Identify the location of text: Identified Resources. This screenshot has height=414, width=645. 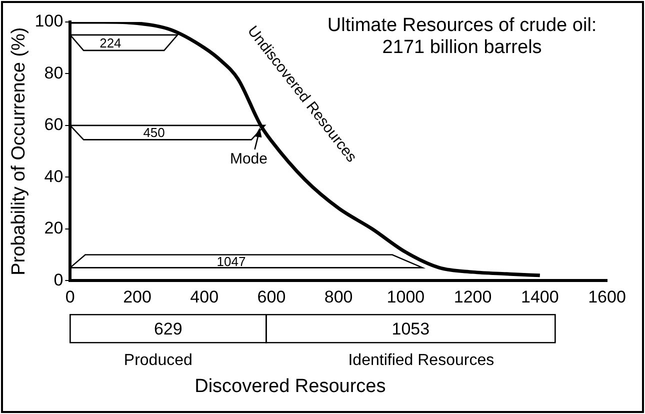
(421, 361).